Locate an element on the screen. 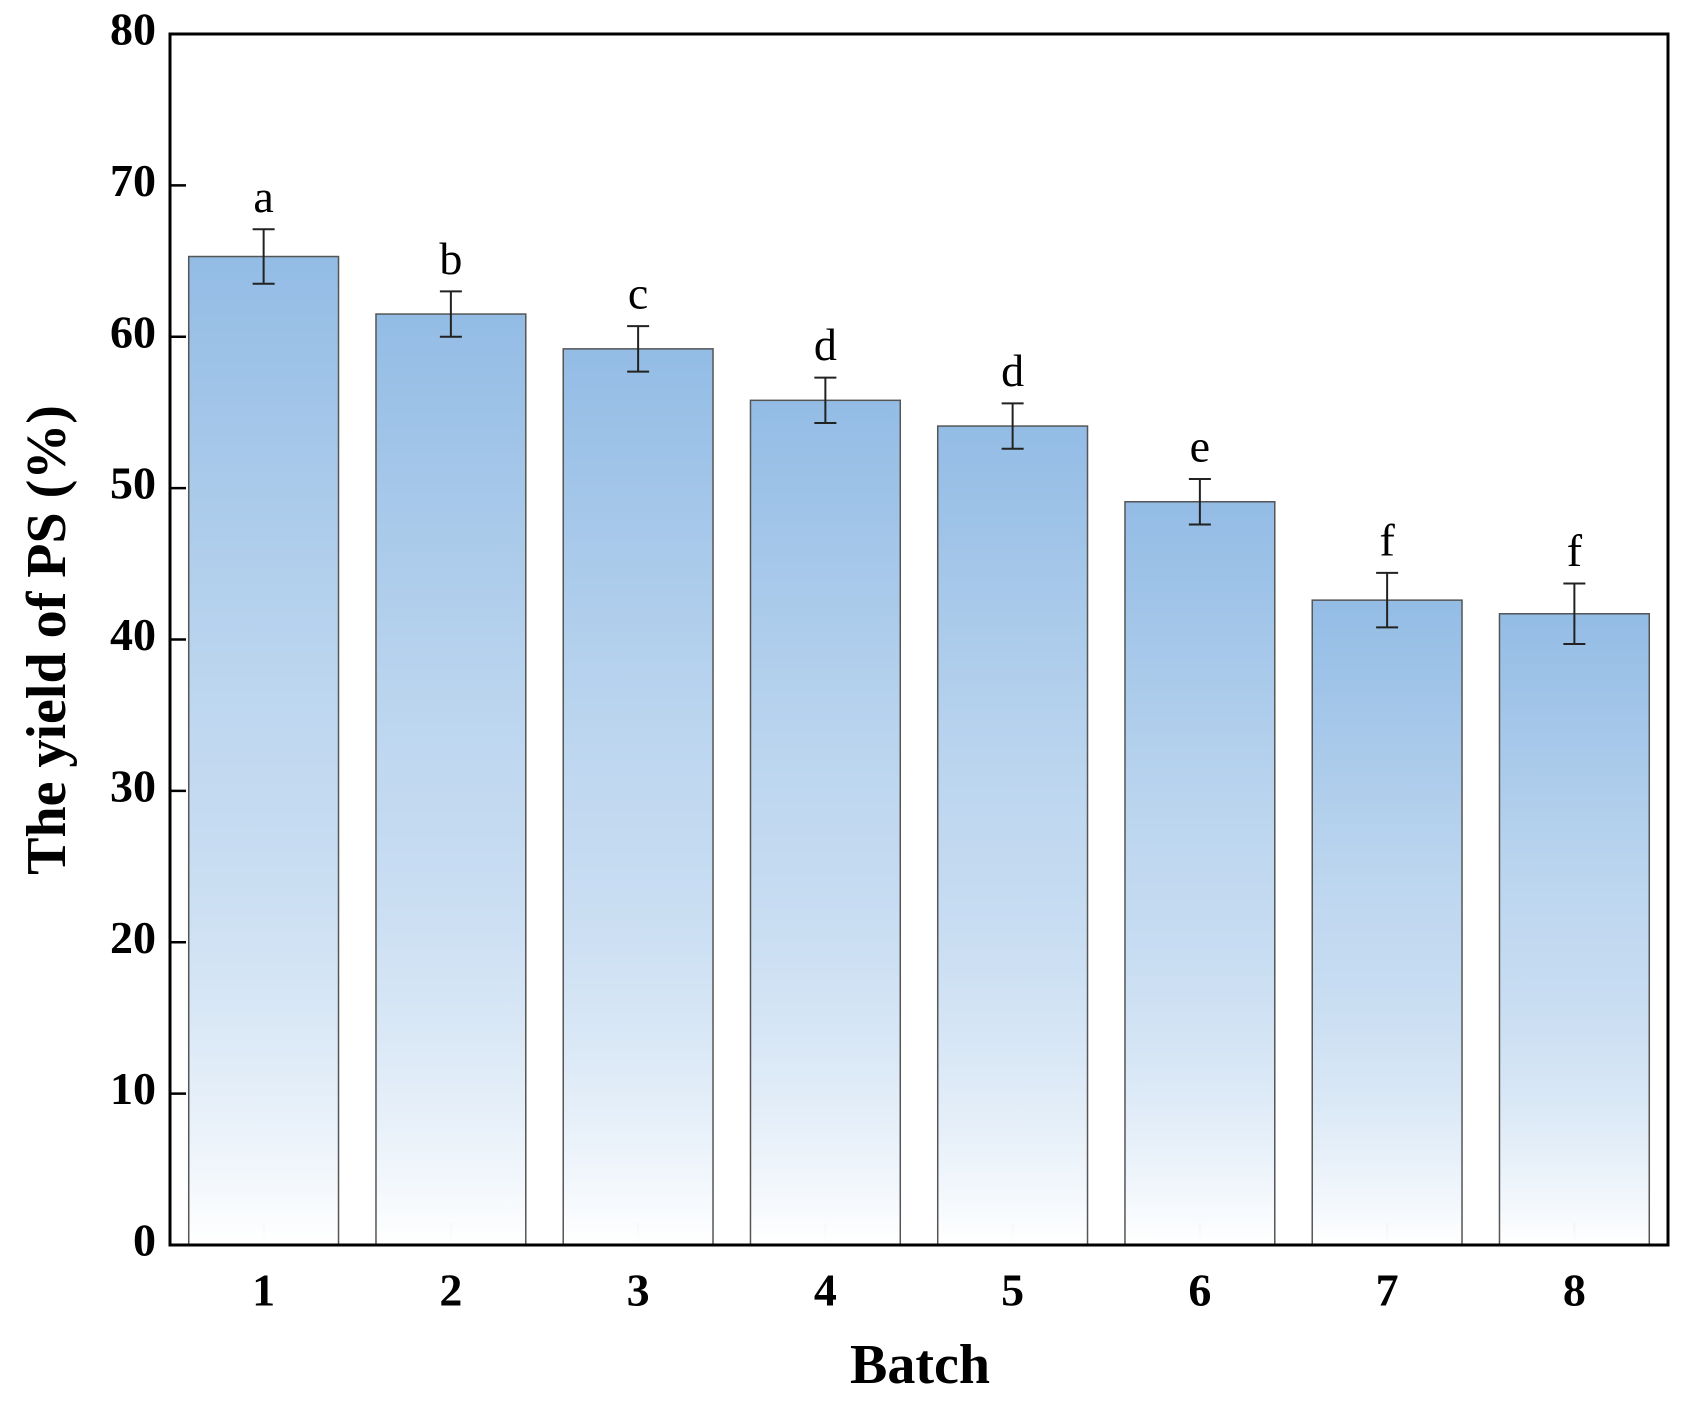 Image resolution: width=1684 pixels, height=1407 pixels. significance-letter: a is located at coordinates (263, 196).